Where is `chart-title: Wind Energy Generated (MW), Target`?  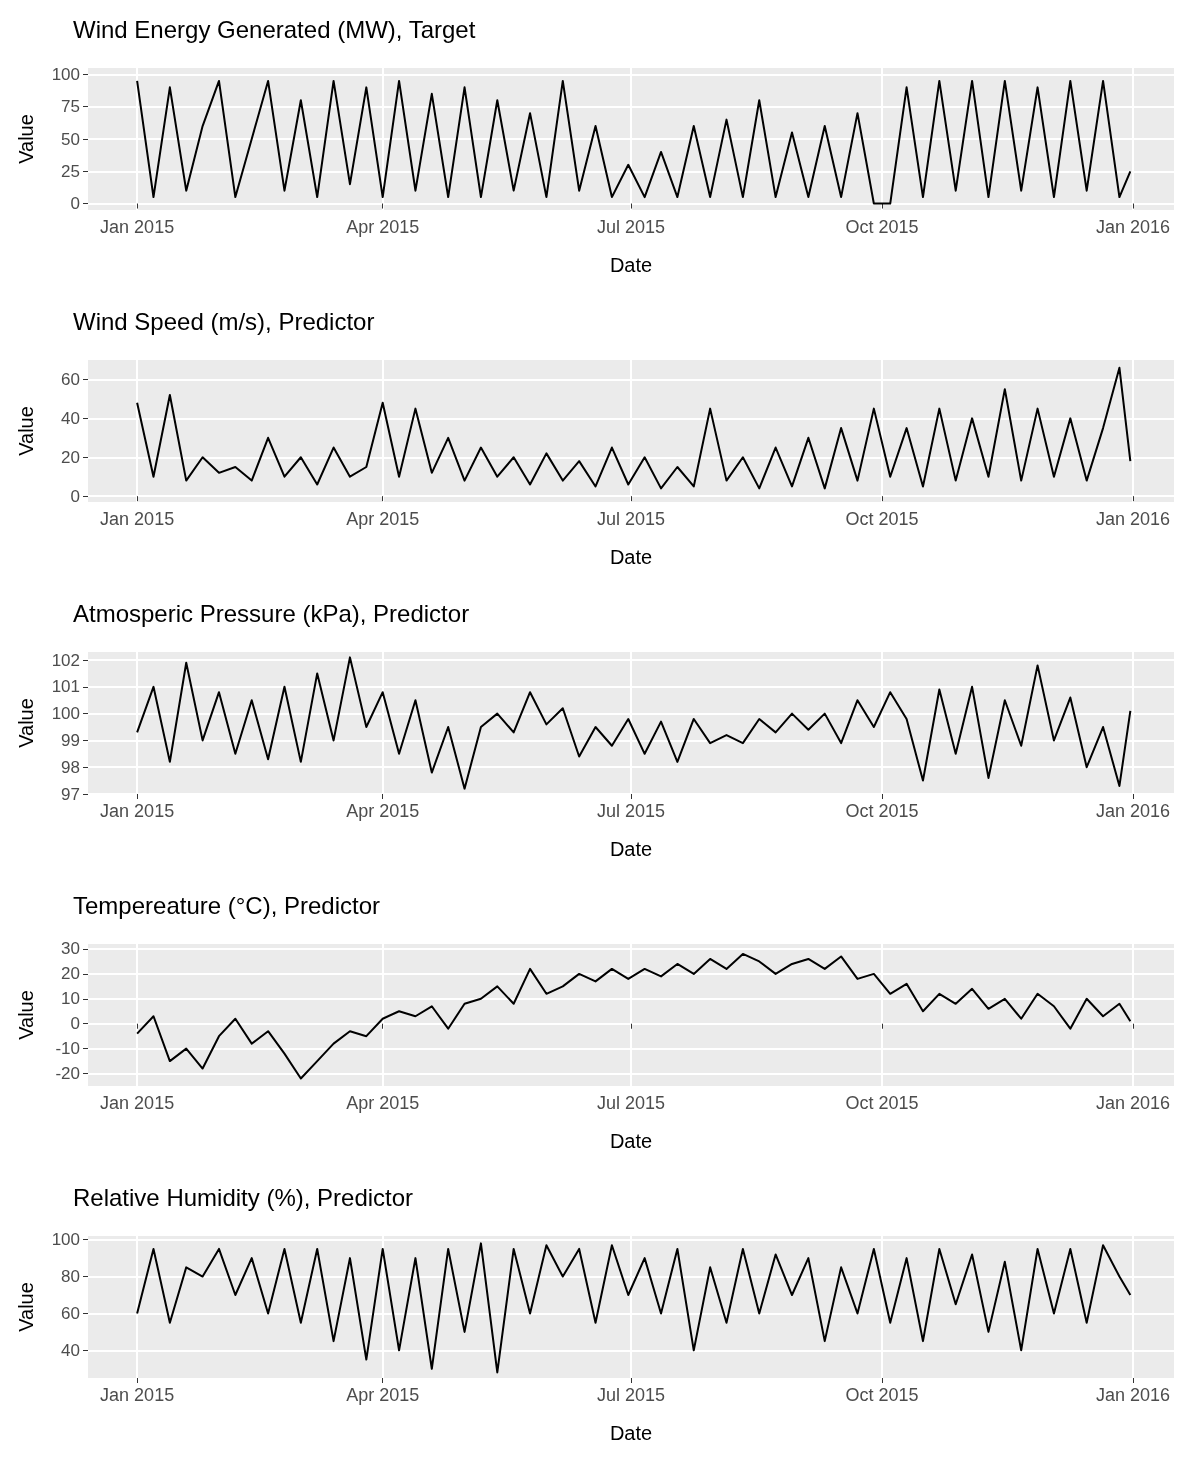
chart-title: Wind Energy Generated (MW), Target is located at coordinates (274, 29).